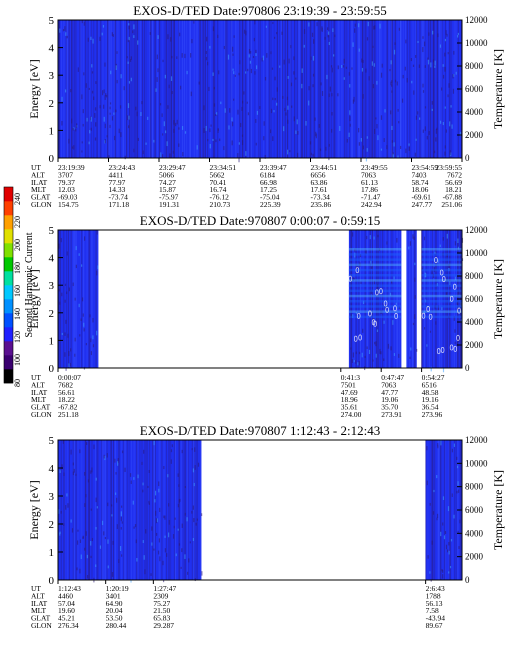  I want to click on row-label: MLT, so click(39, 610).